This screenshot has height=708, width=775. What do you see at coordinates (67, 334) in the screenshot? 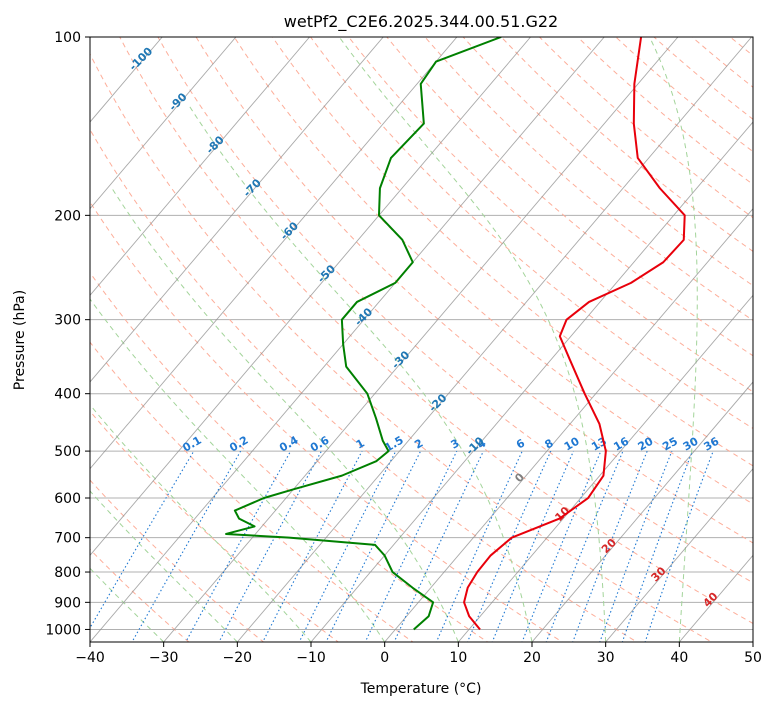
I see `y-axis: 100 200 300 400 500 600 700 800 900 1000` at bounding box center [67, 334].